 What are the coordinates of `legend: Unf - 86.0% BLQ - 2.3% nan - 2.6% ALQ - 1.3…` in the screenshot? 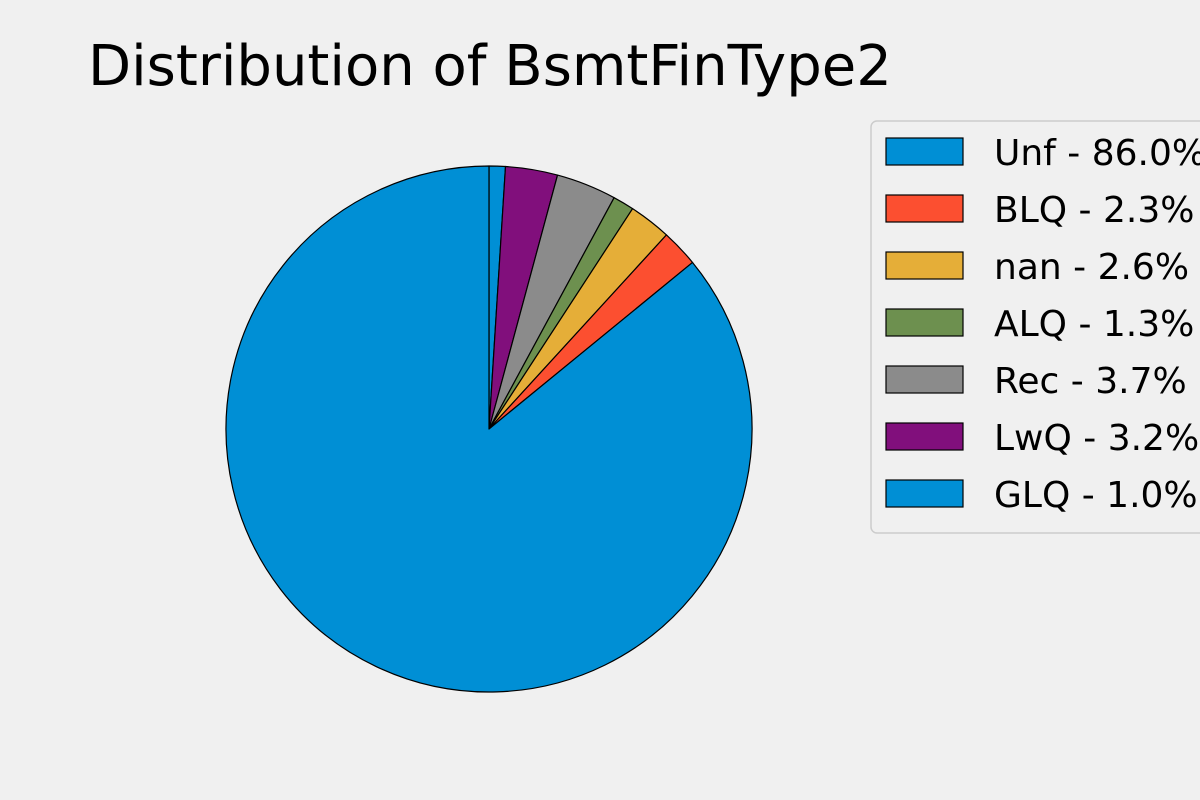 It's located at (1035, 327).